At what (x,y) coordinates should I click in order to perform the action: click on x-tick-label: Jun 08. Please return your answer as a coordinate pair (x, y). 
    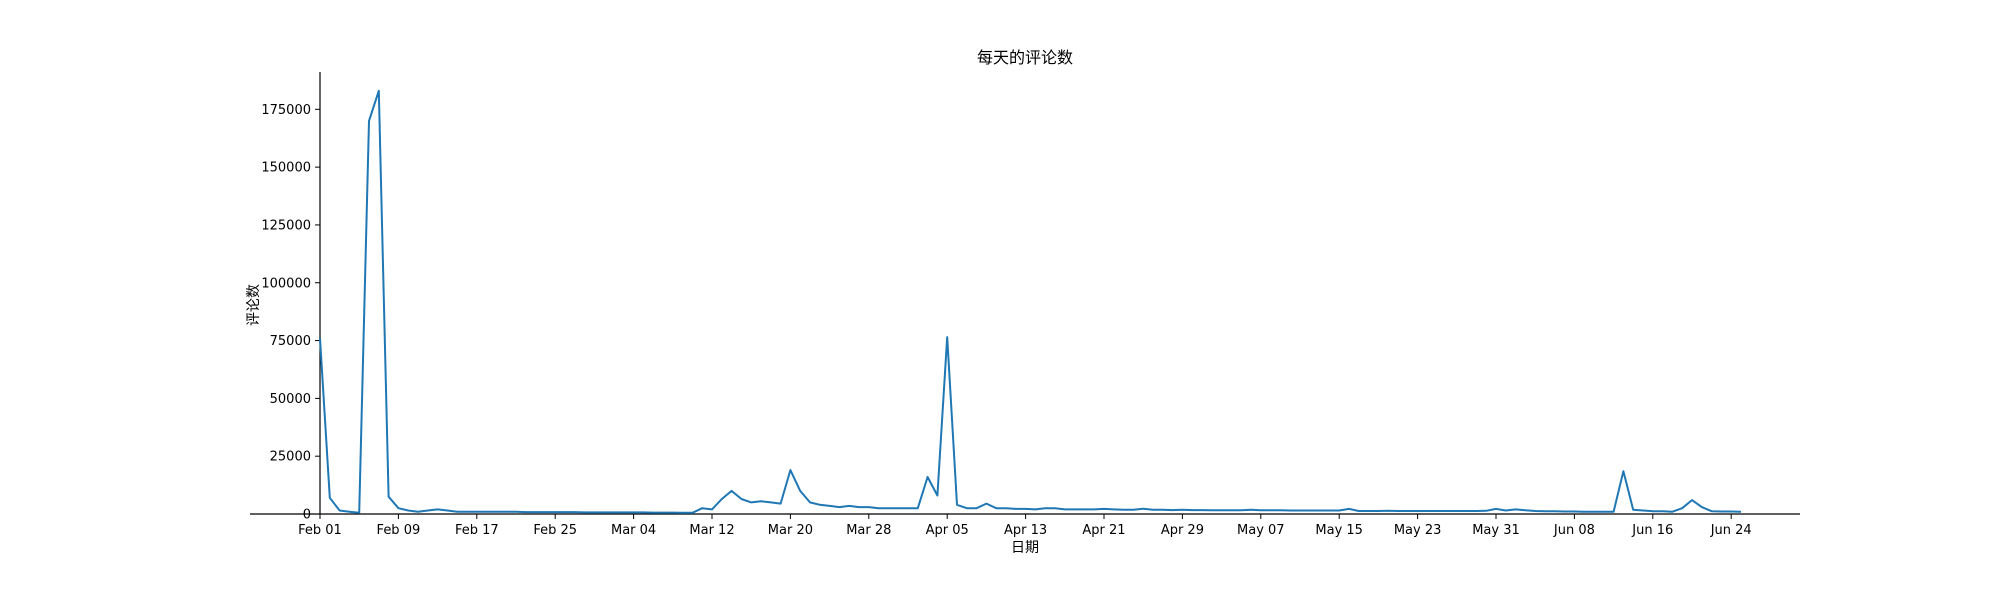
    Looking at the image, I should click on (1574, 530).